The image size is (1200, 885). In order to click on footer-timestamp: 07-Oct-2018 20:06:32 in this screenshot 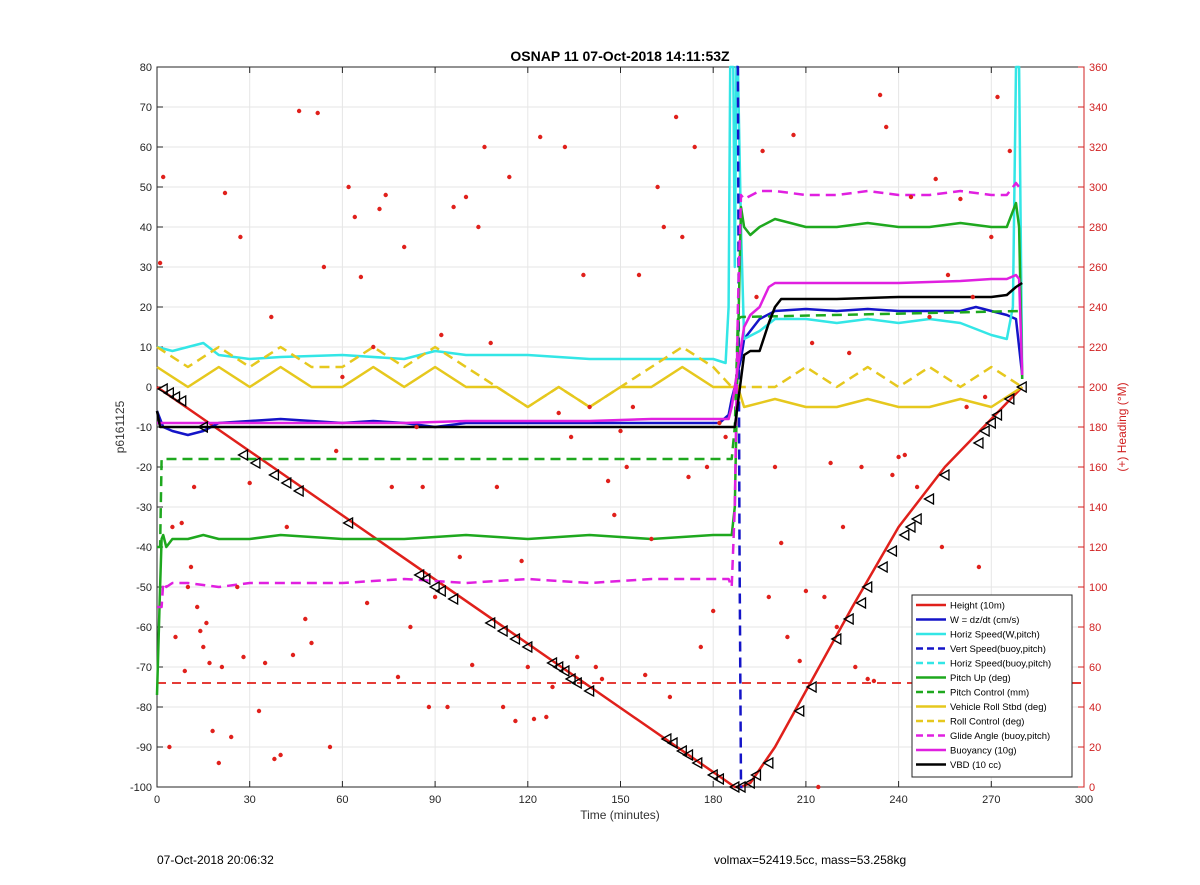, I will do `click(215, 860)`.